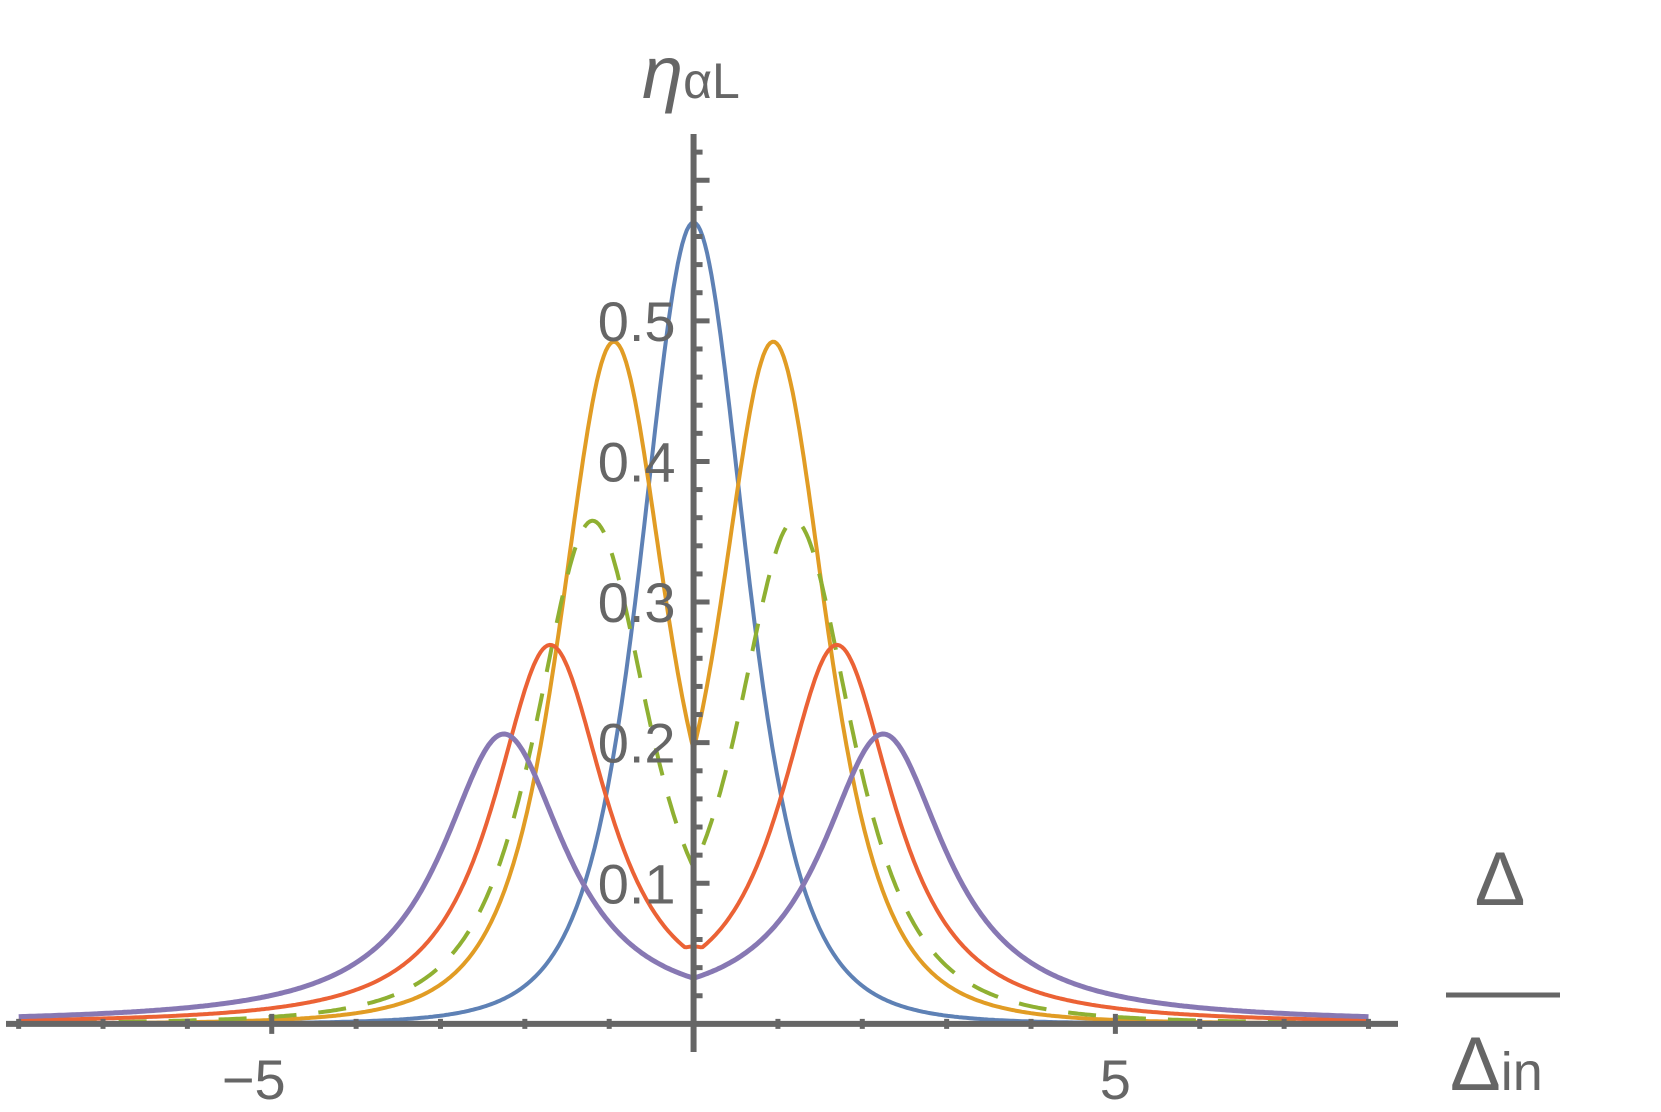  I want to click on y-tick-label: 0.2, so click(637, 743).